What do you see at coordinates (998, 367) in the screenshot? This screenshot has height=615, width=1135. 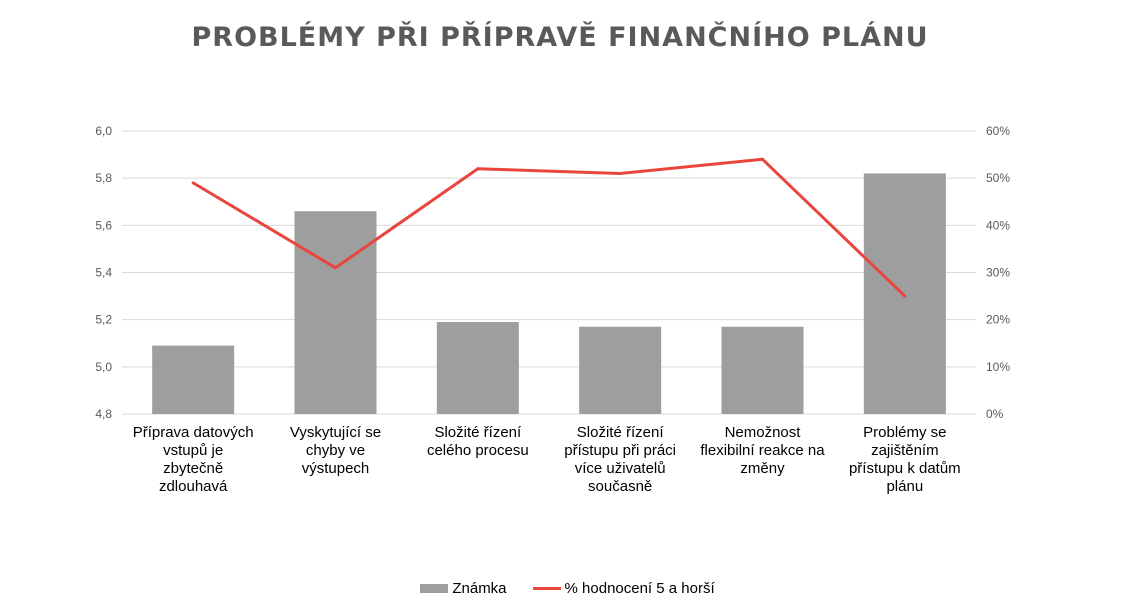 I see `y-right-tick-label: 10%` at bounding box center [998, 367].